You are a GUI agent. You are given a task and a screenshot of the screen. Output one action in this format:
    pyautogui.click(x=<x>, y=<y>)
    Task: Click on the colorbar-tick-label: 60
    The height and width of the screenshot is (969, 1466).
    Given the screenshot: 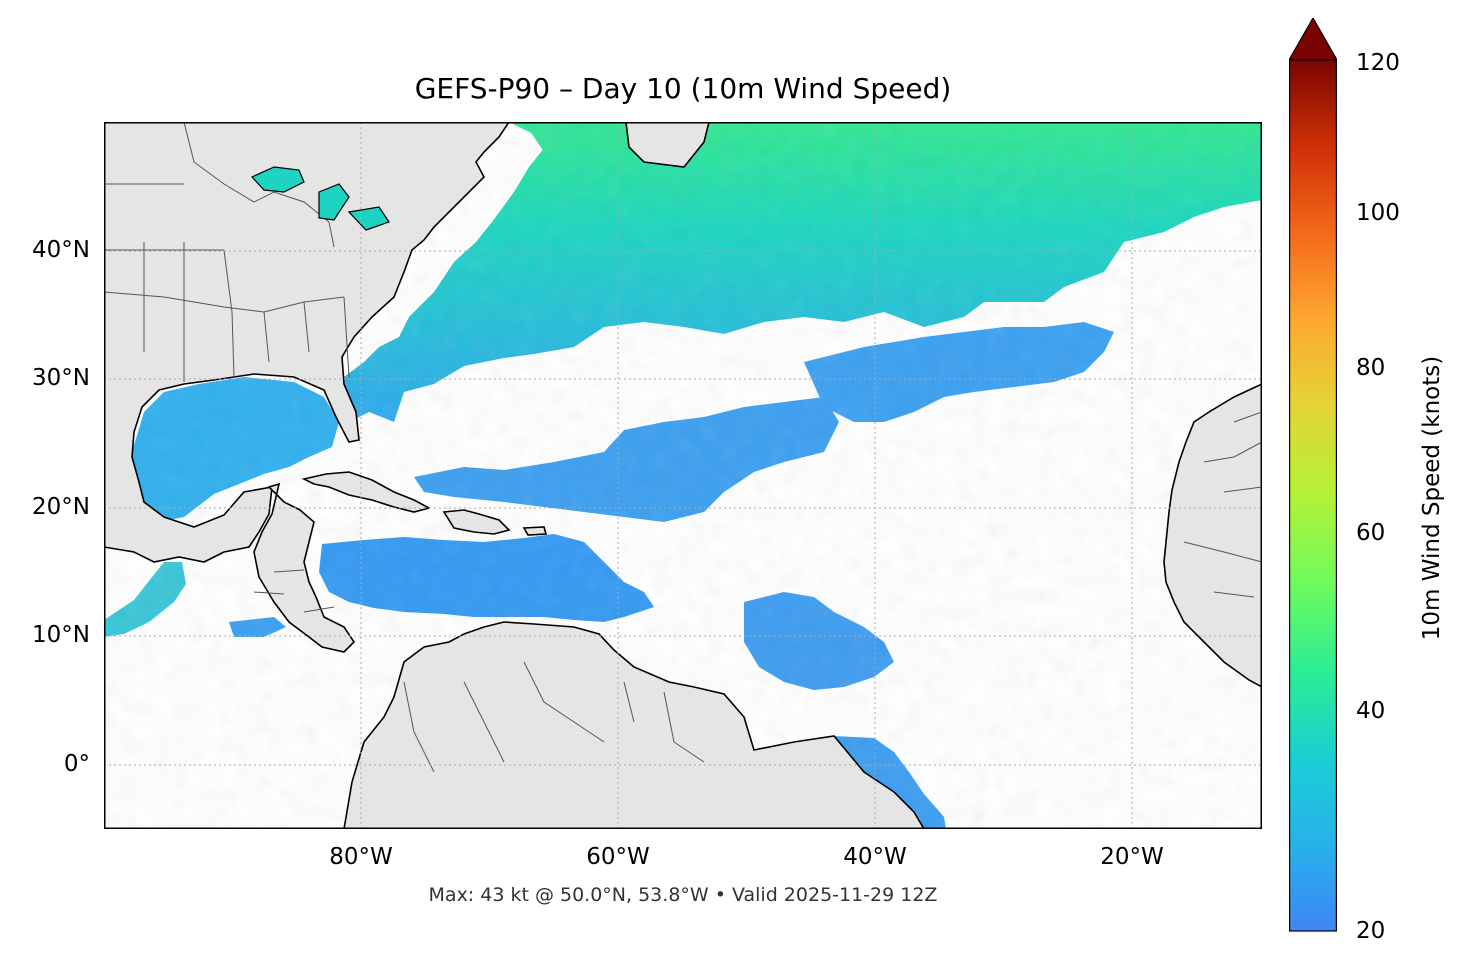 What is the action you would take?
    pyautogui.click(x=1371, y=533)
    